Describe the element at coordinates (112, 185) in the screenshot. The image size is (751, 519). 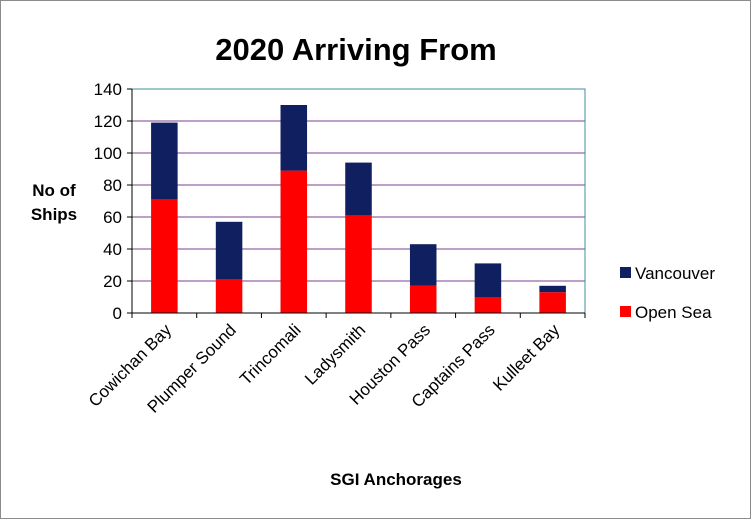
I see `y-tick-label: 80` at that location.